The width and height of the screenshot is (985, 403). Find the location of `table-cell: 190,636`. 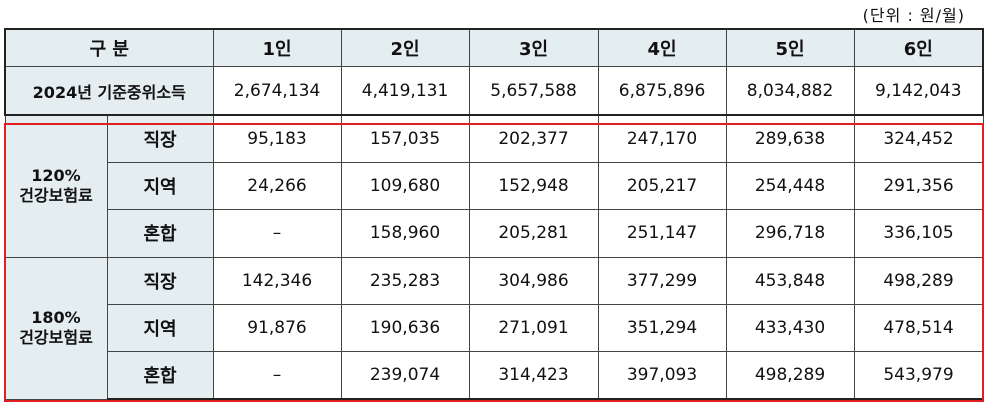

table-cell: 190,636 is located at coordinates (405, 327).